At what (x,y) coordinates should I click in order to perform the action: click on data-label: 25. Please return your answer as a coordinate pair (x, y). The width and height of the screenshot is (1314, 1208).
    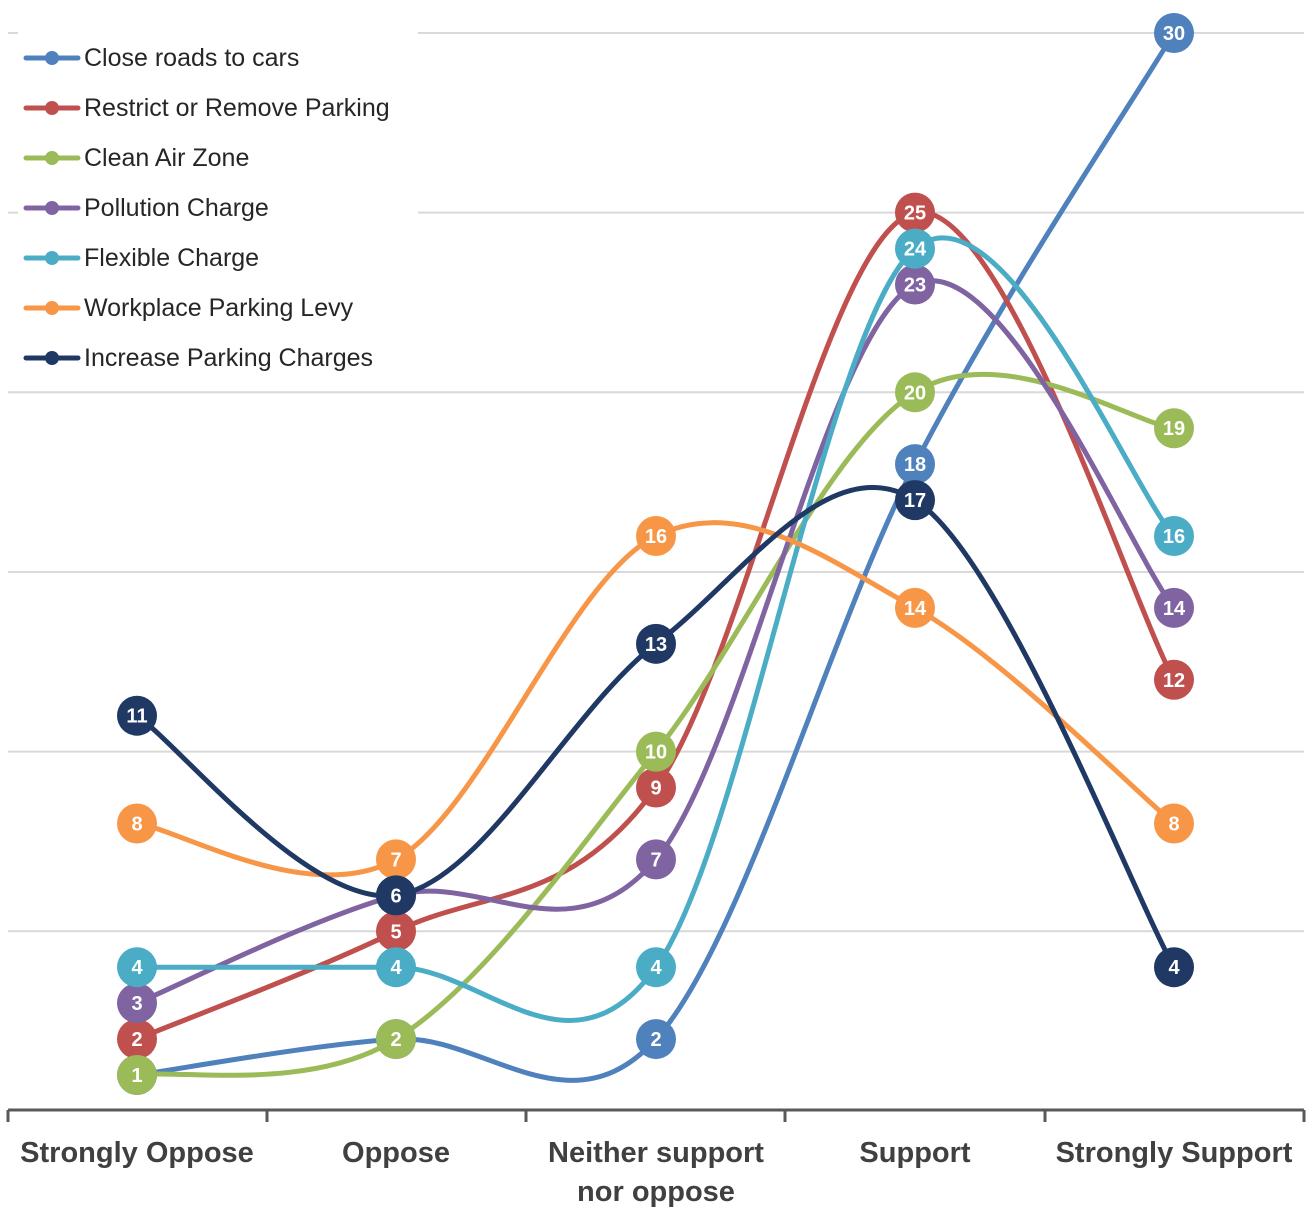
    Looking at the image, I should click on (915, 214).